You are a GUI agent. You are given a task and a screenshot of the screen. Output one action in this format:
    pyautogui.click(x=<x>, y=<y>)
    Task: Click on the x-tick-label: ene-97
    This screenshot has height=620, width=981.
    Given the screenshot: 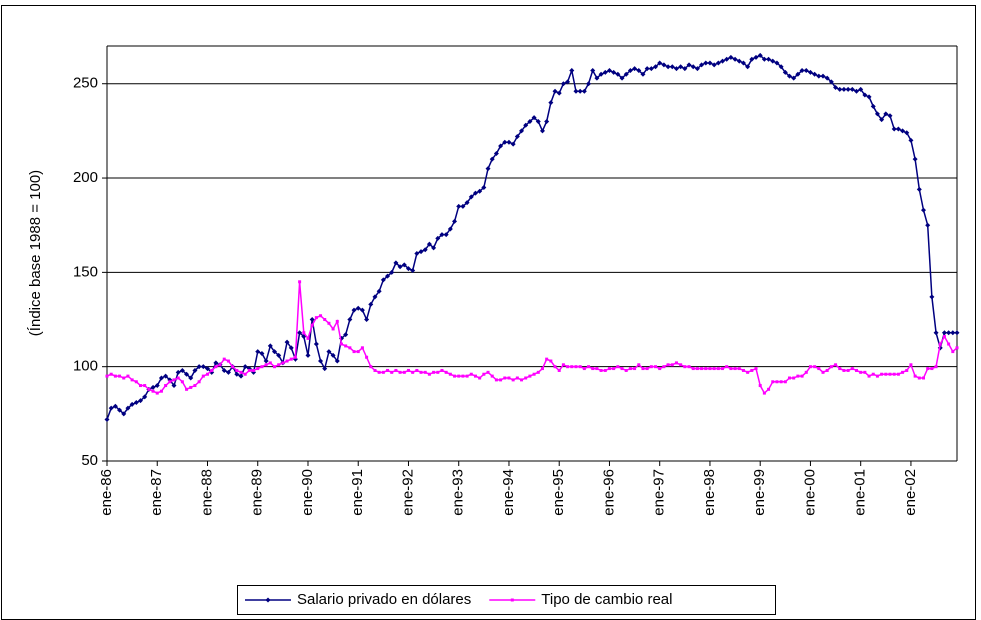 What is the action you would take?
    pyautogui.click(x=659, y=492)
    